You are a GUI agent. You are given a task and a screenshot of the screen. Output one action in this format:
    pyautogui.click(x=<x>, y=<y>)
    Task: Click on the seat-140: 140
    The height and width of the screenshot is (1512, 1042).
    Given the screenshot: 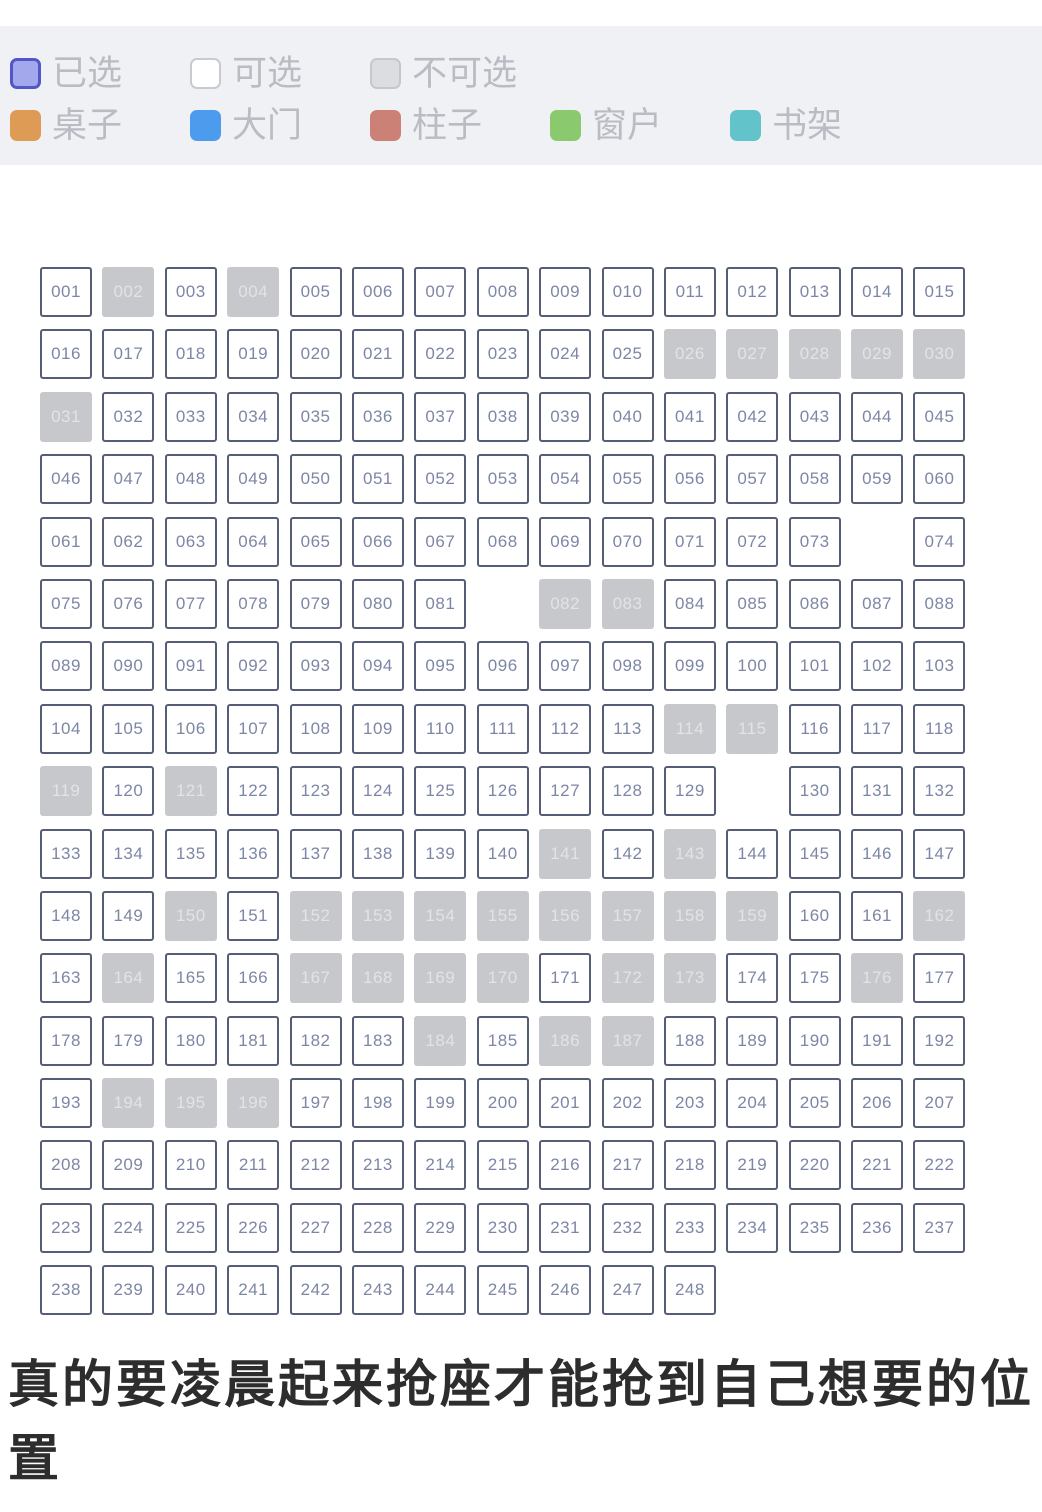 What is the action you would take?
    pyautogui.click(x=502, y=853)
    